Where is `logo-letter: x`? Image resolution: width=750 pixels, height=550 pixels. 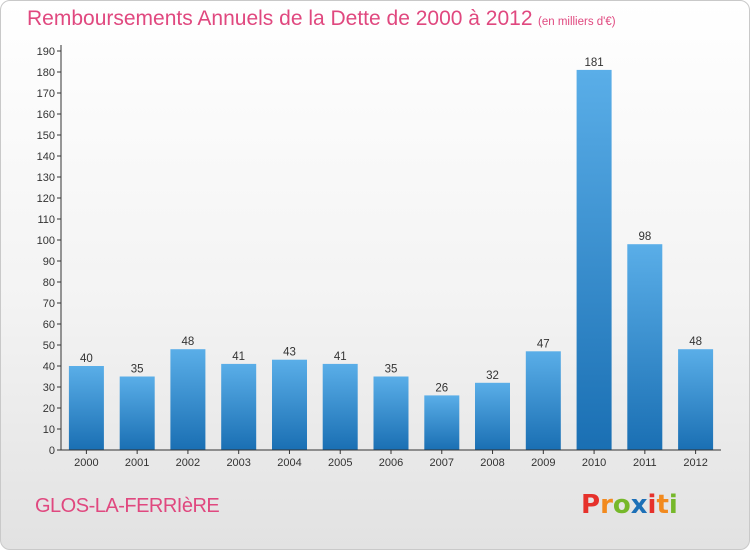 logo-letter: x is located at coordinates (639, 505).